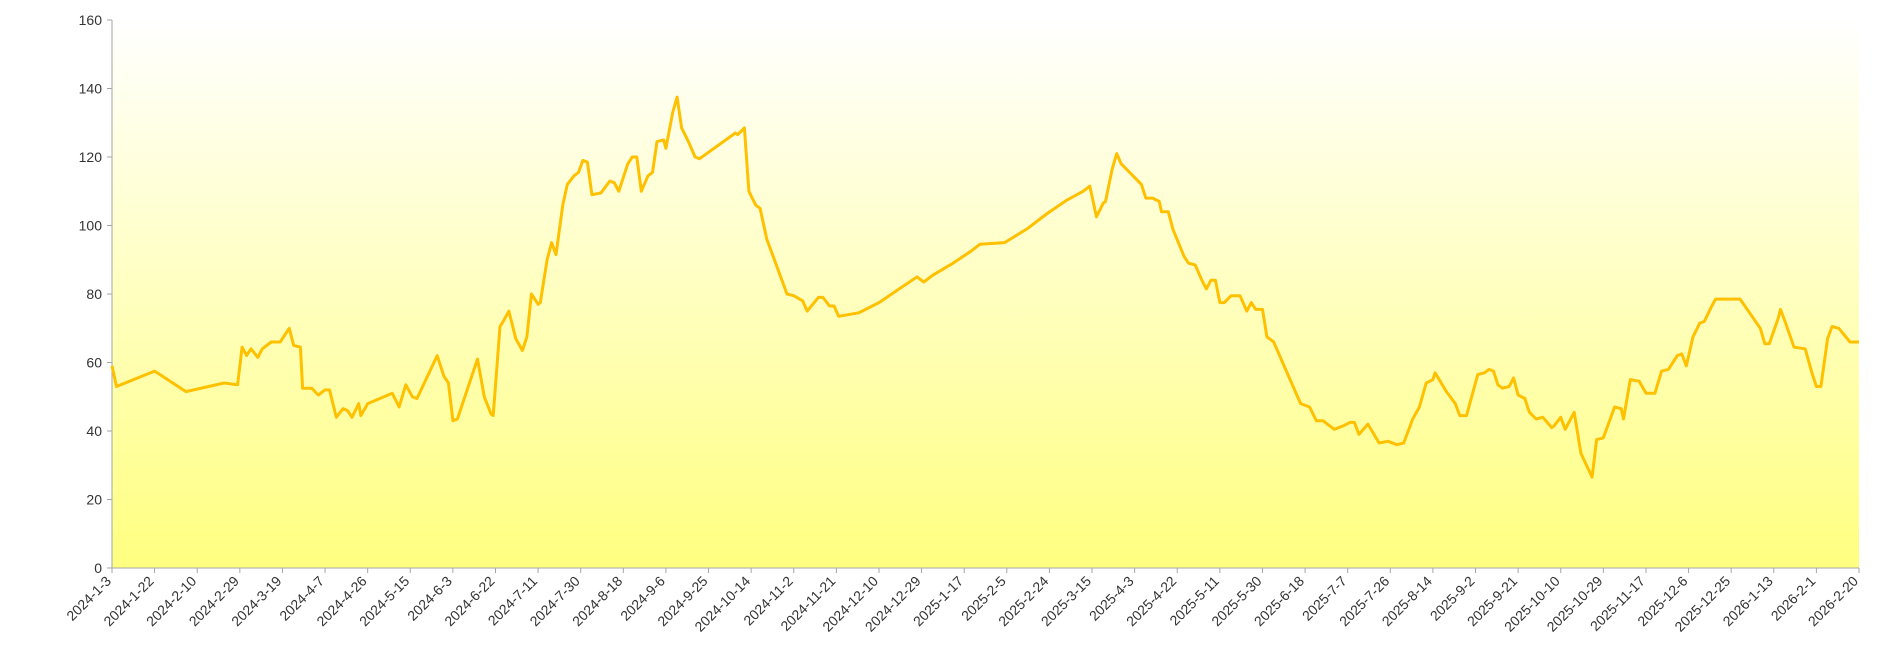 Image resolution: width=1883 pixels, height=669 pixels. What do you see at coordinates (94, 294) in the screenshot?
I see `y-tick-label: 80` at bounding box center [94, 294].